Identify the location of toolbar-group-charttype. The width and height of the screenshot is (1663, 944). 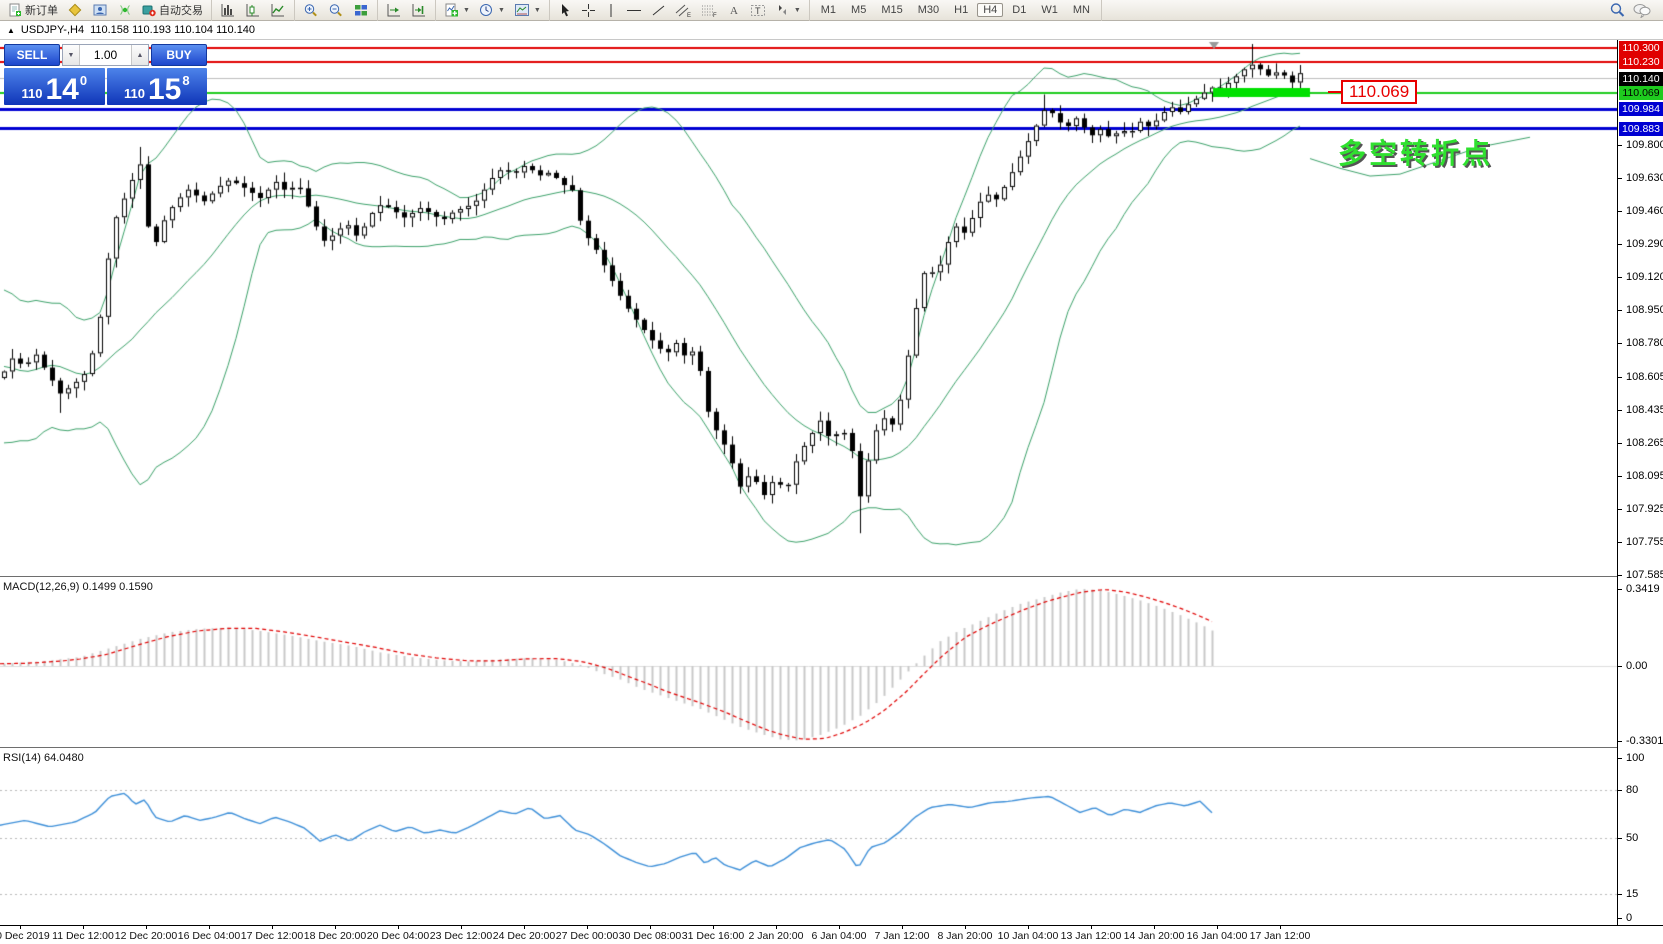
(253, 10).